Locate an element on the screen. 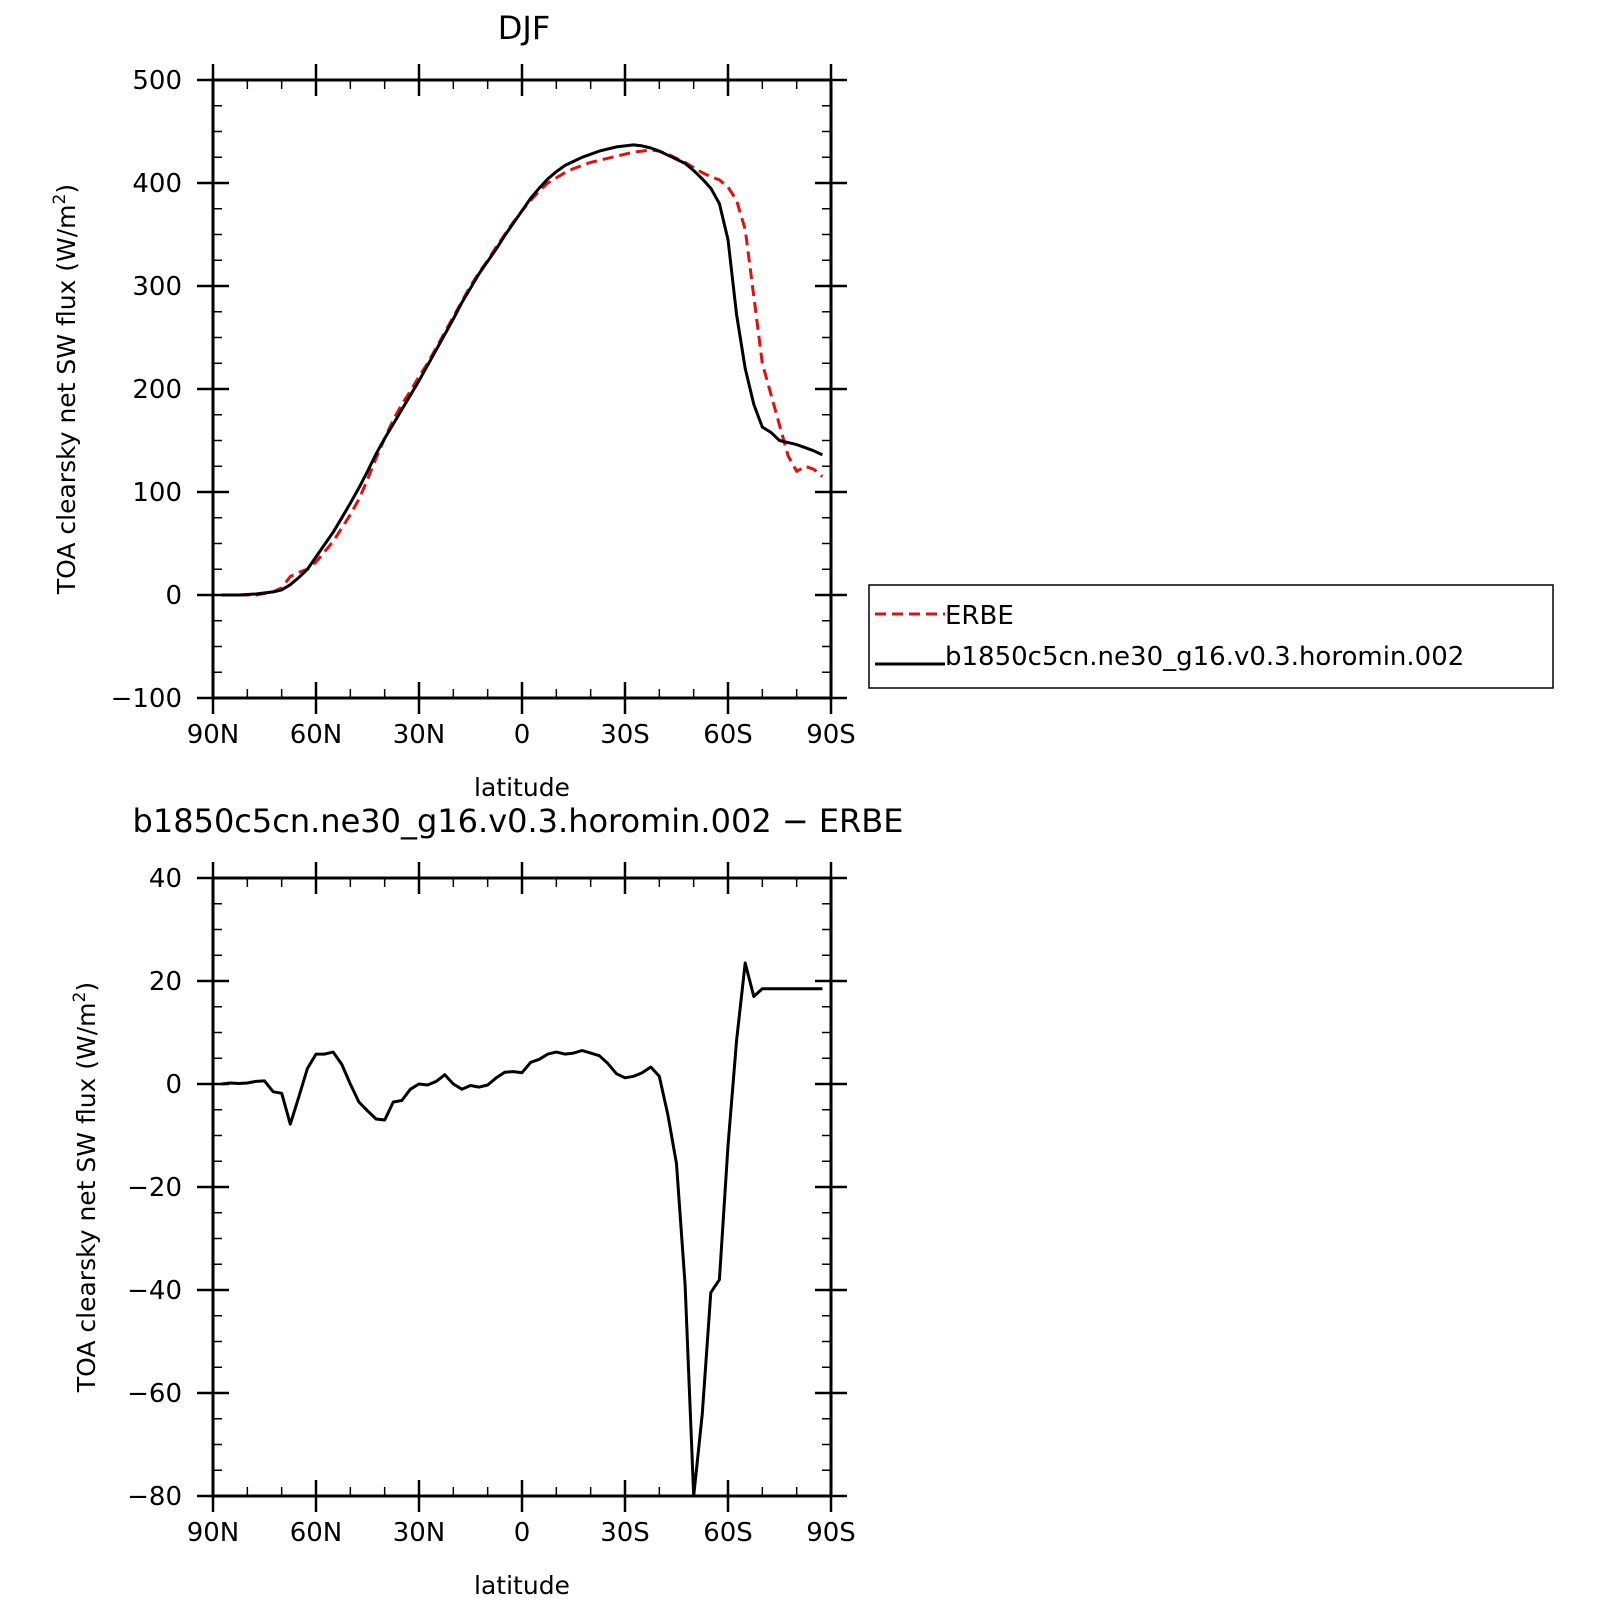 This screenshot has width=1602, height=1602. y-tick-label: 40 is located at coordinates (165, 879).